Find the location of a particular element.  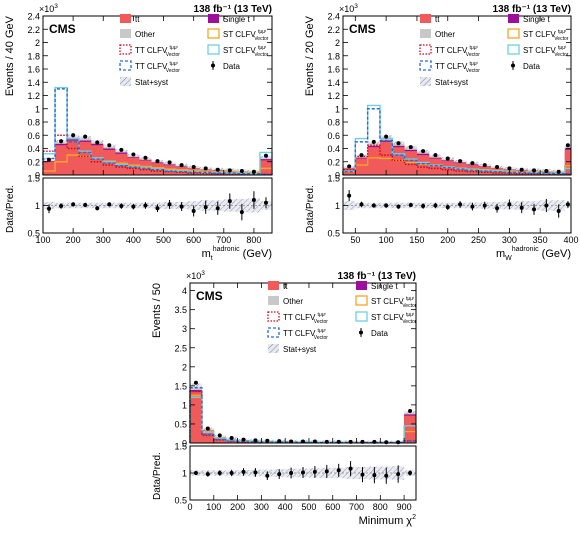

y-tick-label: 0.8 is located at coordinates (33, 123).